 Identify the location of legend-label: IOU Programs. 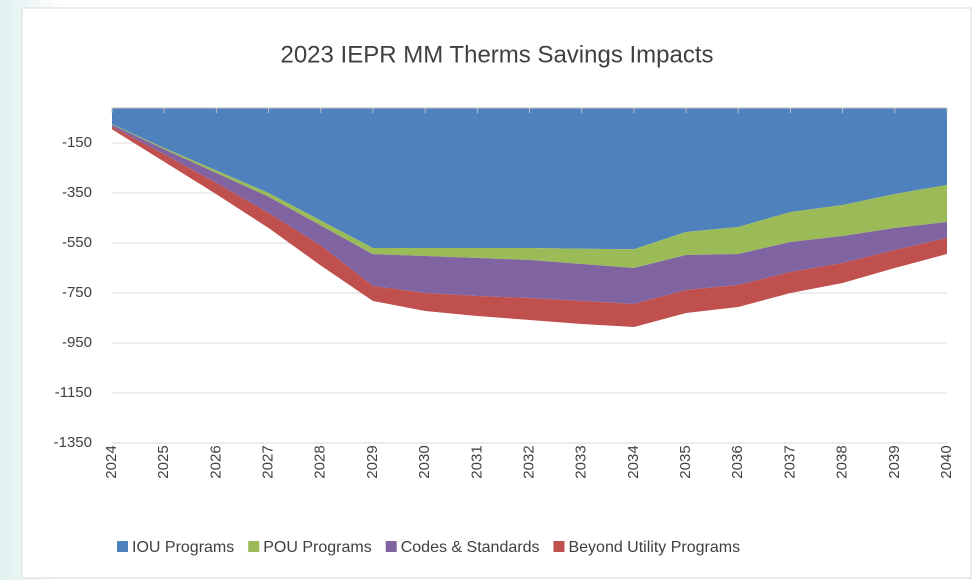
(183, 547).